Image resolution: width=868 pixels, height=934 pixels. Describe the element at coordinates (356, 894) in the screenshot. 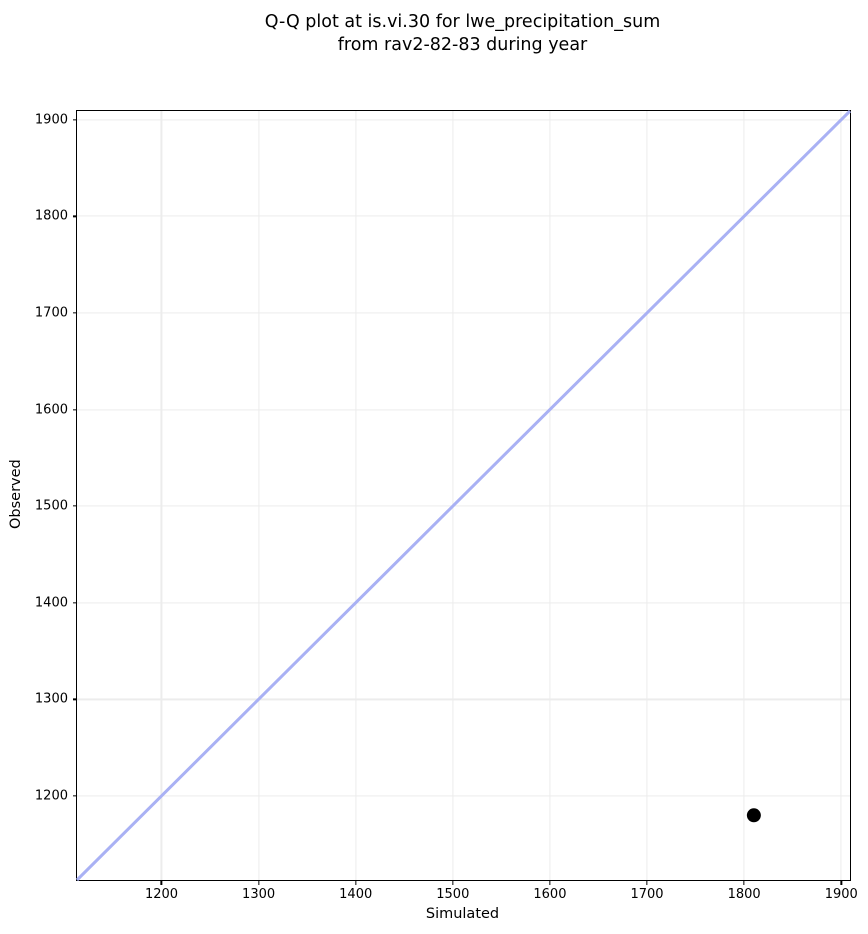

I see `x-tick-label: 1400` at that location.